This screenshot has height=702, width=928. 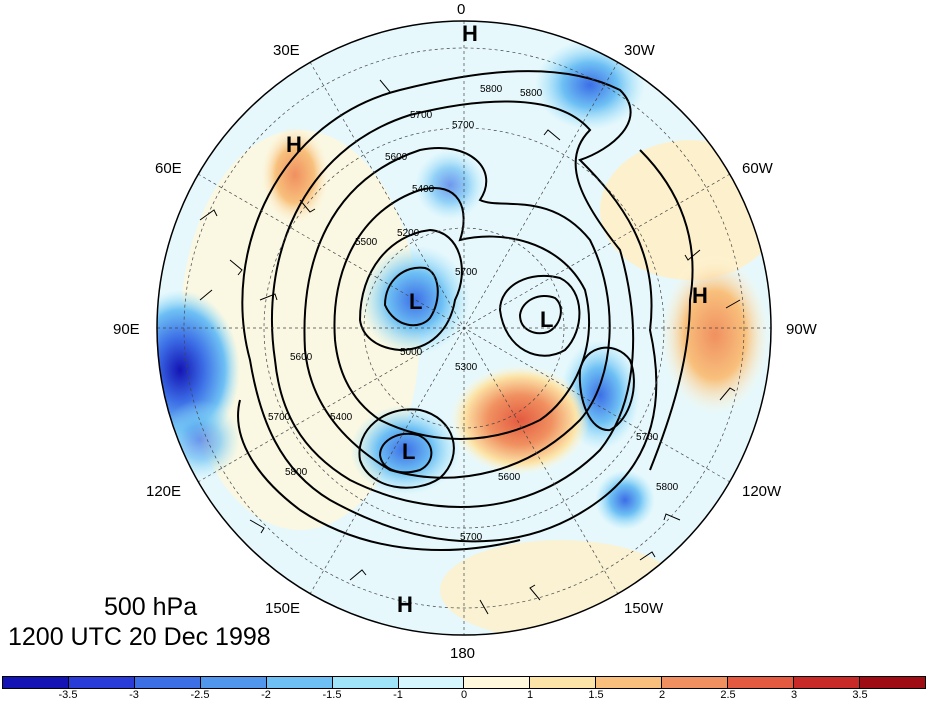 I want to click on lon-label-60w: 60W, so click(x=758, y=168).